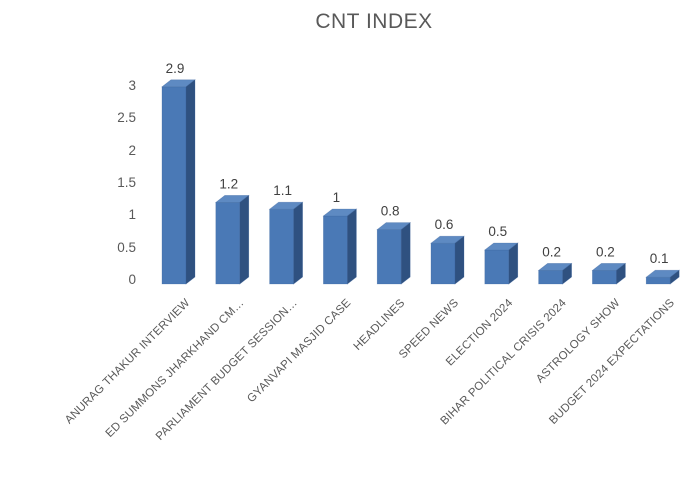 This screenshot has width=696, height=484. I want to click on bar-value-label: 1.1, so click(282, 190).